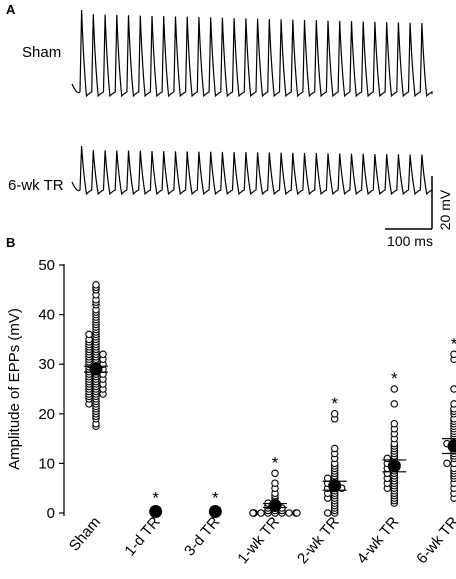 The image size is (456, 579). Describe the element at coordinates (41, 52) in the screenshot. I see `trace-label-sham: Sham` at that location.